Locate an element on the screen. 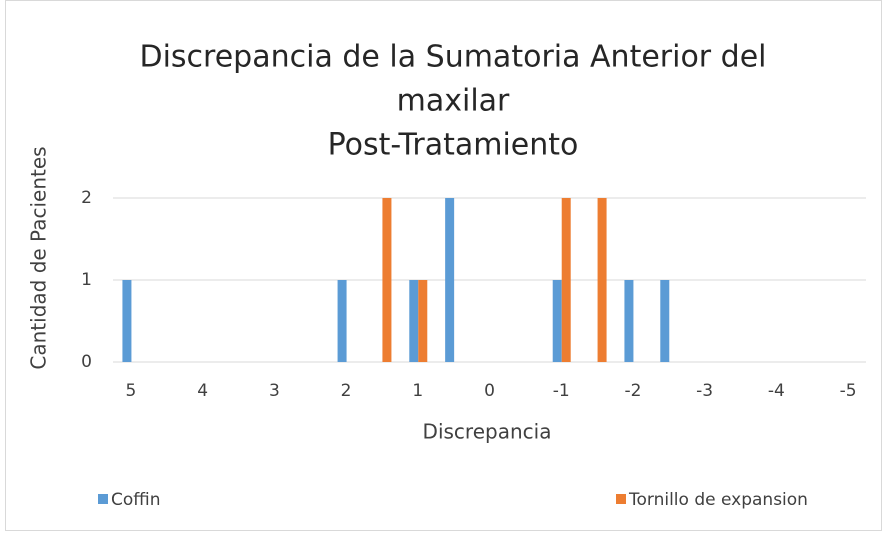  legend-label: Tornillo de expansion is located at coordinates (718, 500).